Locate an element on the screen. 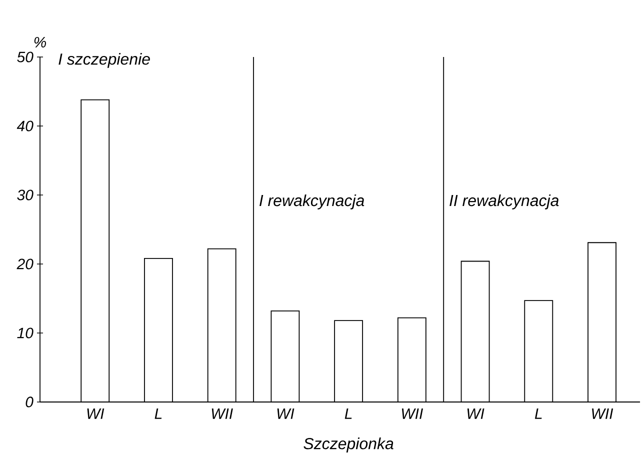 Image resolution: width=642 pixels, height=474 pixels. y-tick-label: 0 is located at coordinates (30, 402).